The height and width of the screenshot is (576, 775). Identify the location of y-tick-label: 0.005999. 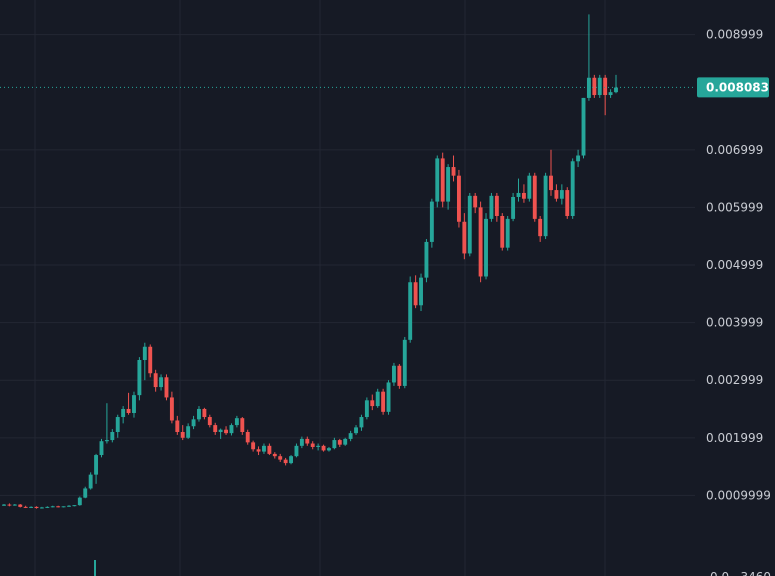
(734, 207).